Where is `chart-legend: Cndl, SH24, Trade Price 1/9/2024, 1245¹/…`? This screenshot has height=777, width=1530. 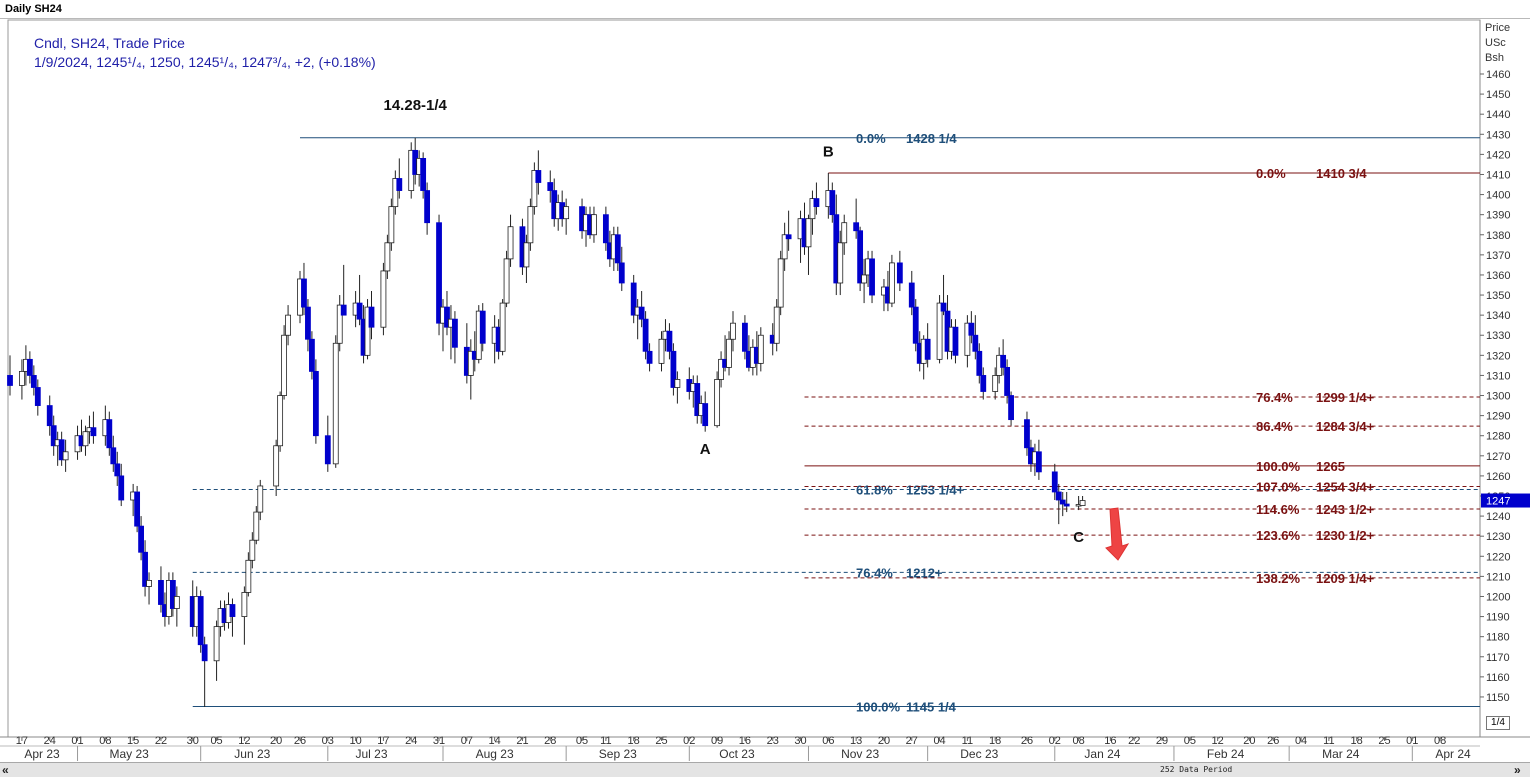 chart-legend: Cndl, SH24, Trade Price 1/9/2024, 1245¹/… is located at coordinates (205, 53).